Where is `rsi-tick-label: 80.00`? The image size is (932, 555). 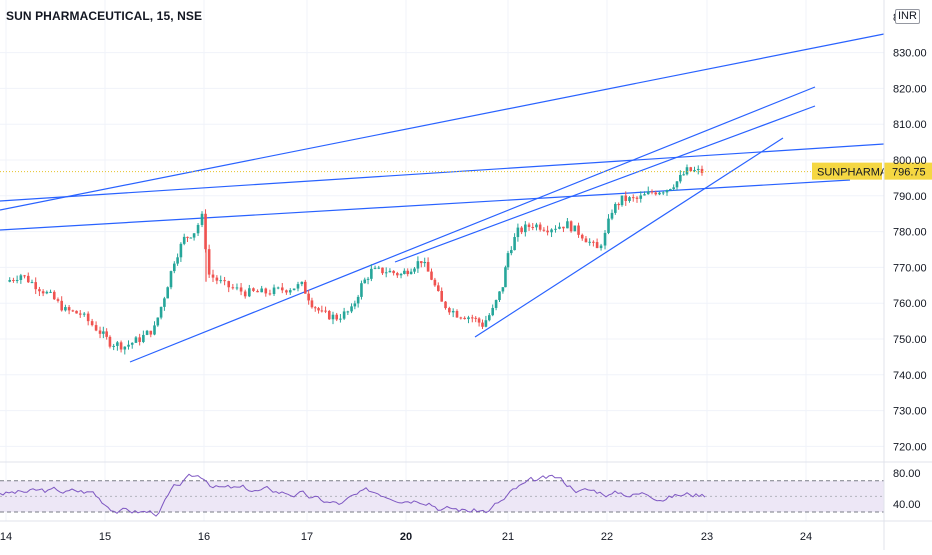 rsi-tick-label: 80.00 is located at coordinates (907, 474).